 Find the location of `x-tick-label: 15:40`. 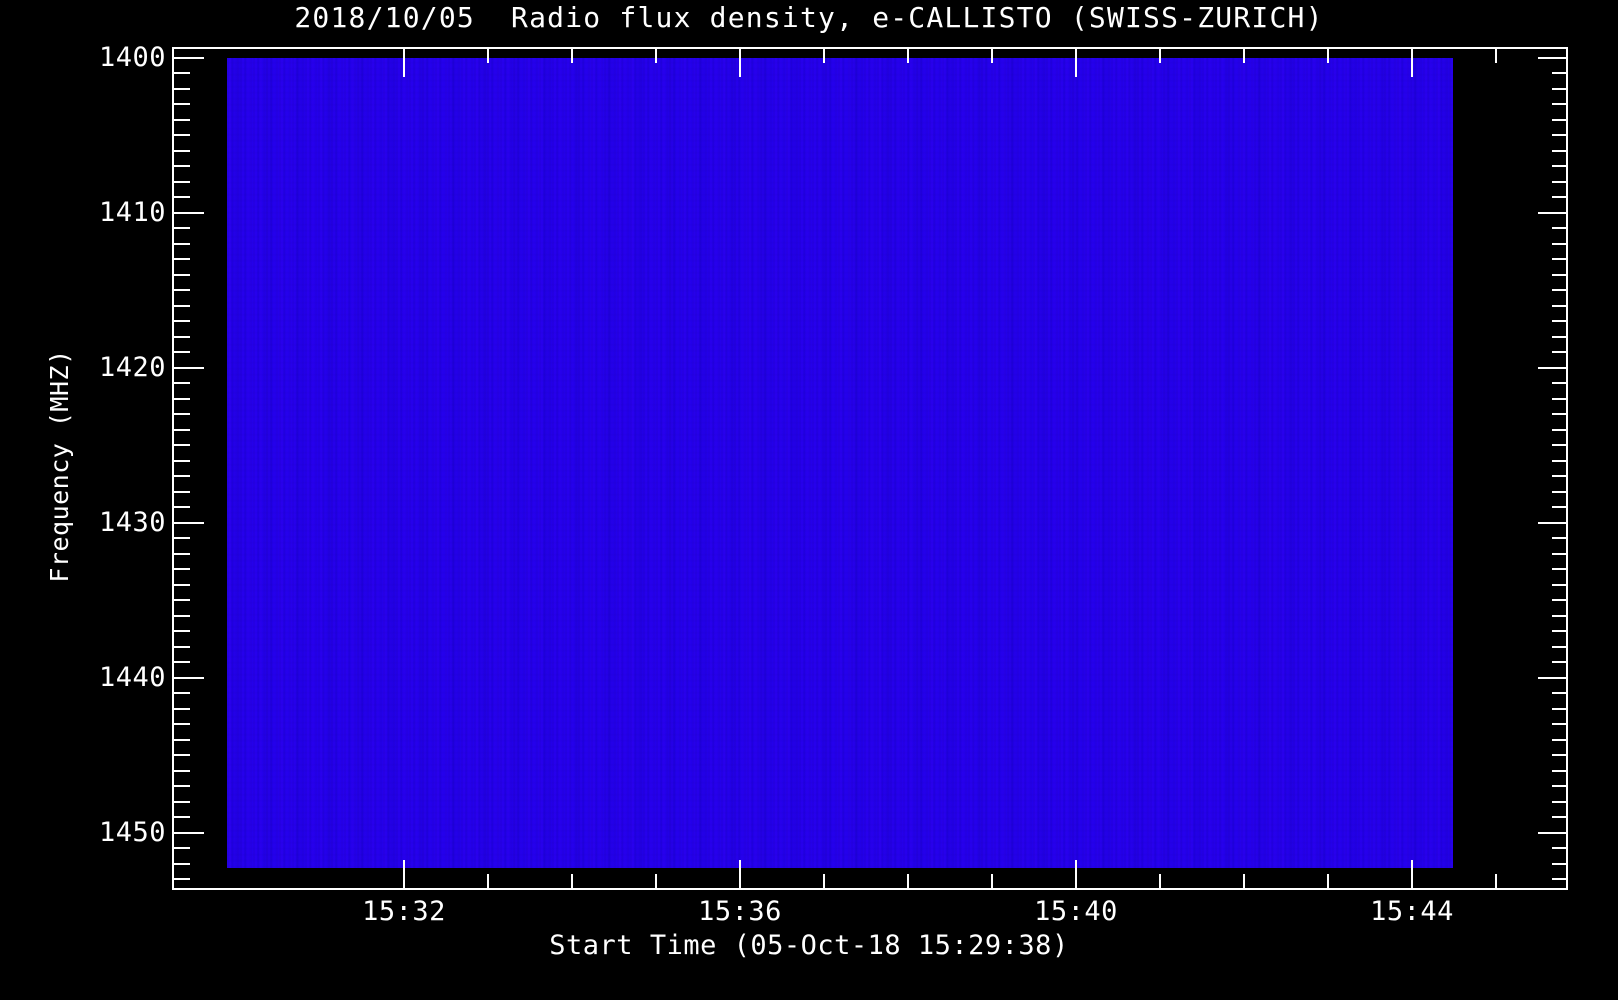

x-tick-label: 15:40 is located at coordinates (1076, 911).